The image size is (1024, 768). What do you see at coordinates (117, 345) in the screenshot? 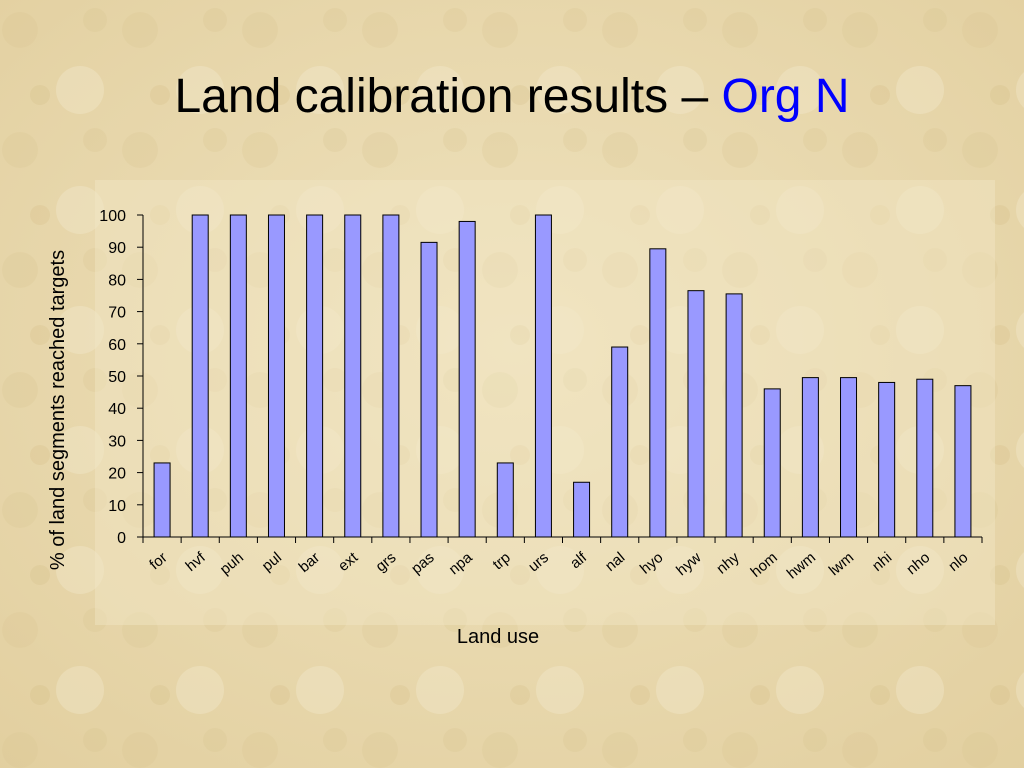
I see `y-tick-label: 60` at bounding box center [117, 345].